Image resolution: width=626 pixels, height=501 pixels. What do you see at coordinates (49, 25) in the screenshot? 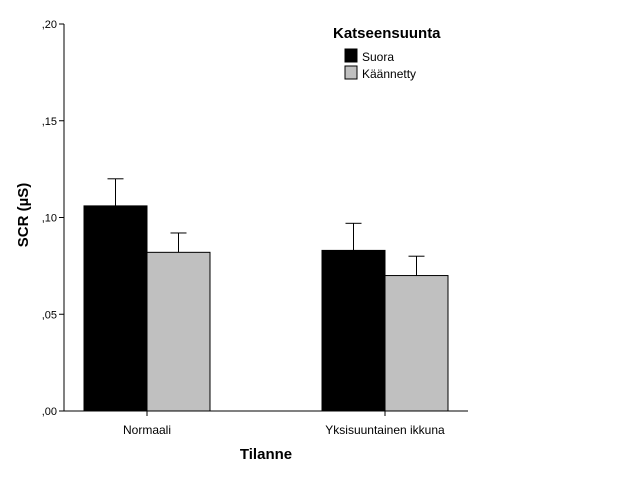
I see `y-tick-label: ,20` at bounding box center [49, 25].